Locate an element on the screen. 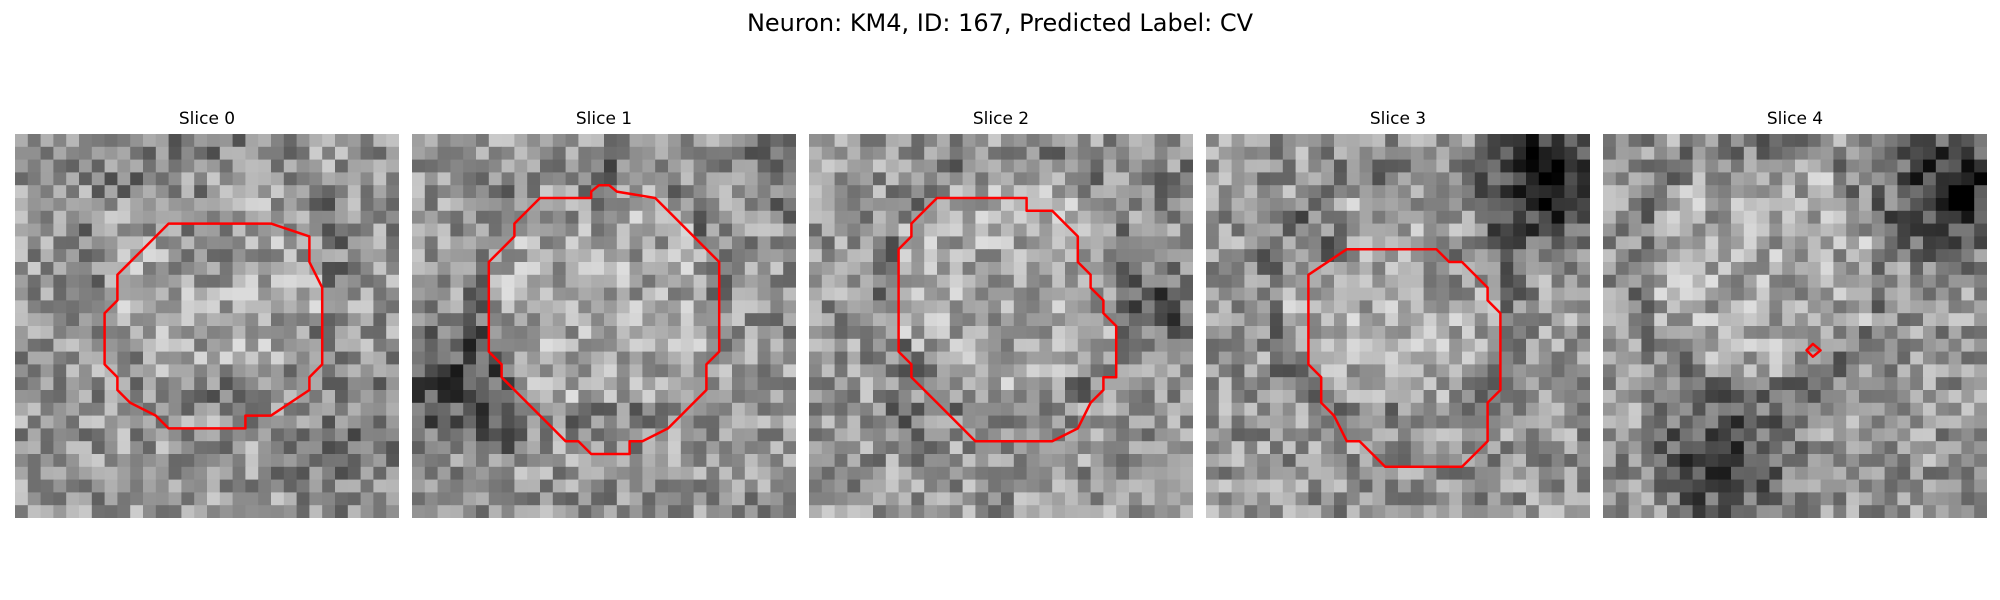  slice-panel-4: Slice 4 is located at coordinates (1795, 313).